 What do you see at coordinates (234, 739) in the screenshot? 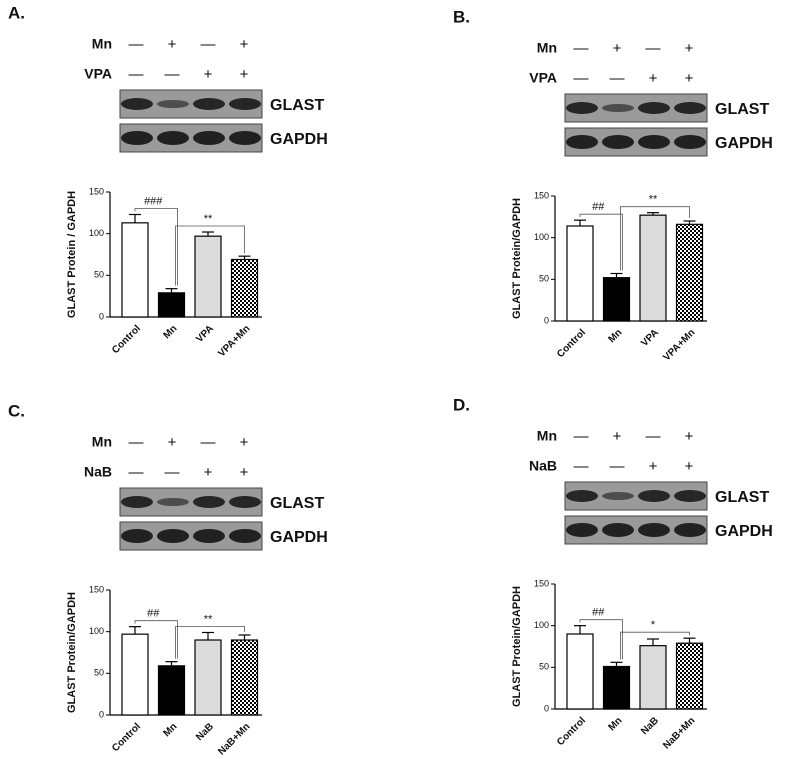
I see `x-tick-label: NaB+Mn` at bounding box center [234, 739].